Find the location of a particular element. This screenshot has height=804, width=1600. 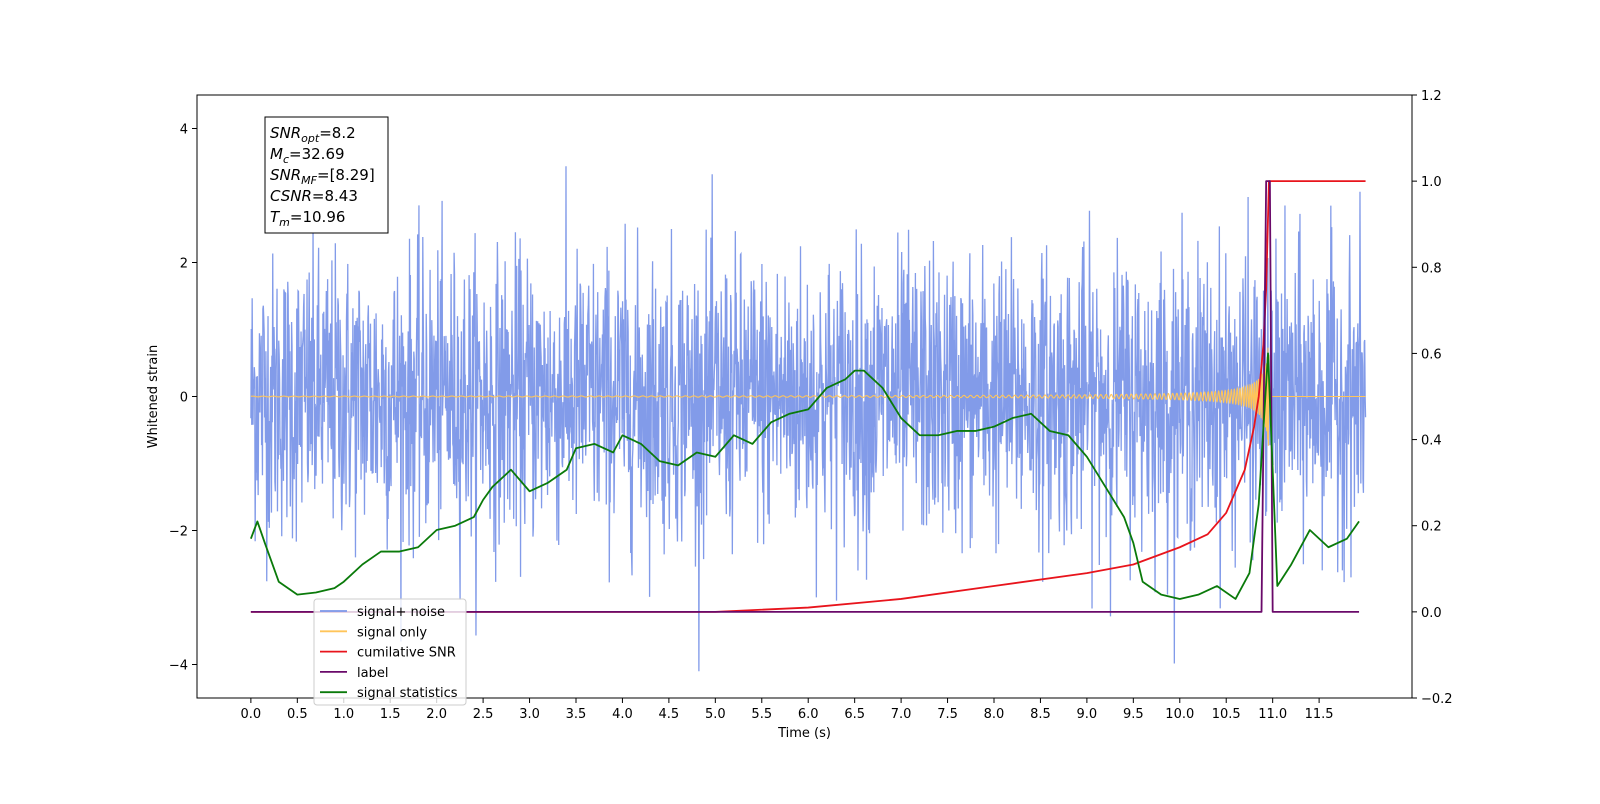

series-signal-only-line is located at coordinates (808, 396).